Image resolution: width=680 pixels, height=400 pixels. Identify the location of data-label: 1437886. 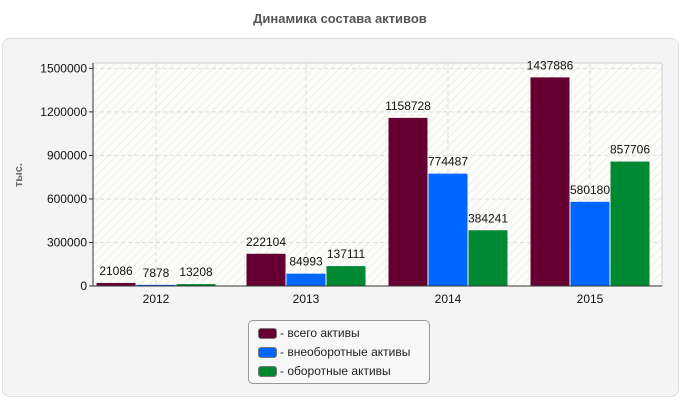
(550, 65).